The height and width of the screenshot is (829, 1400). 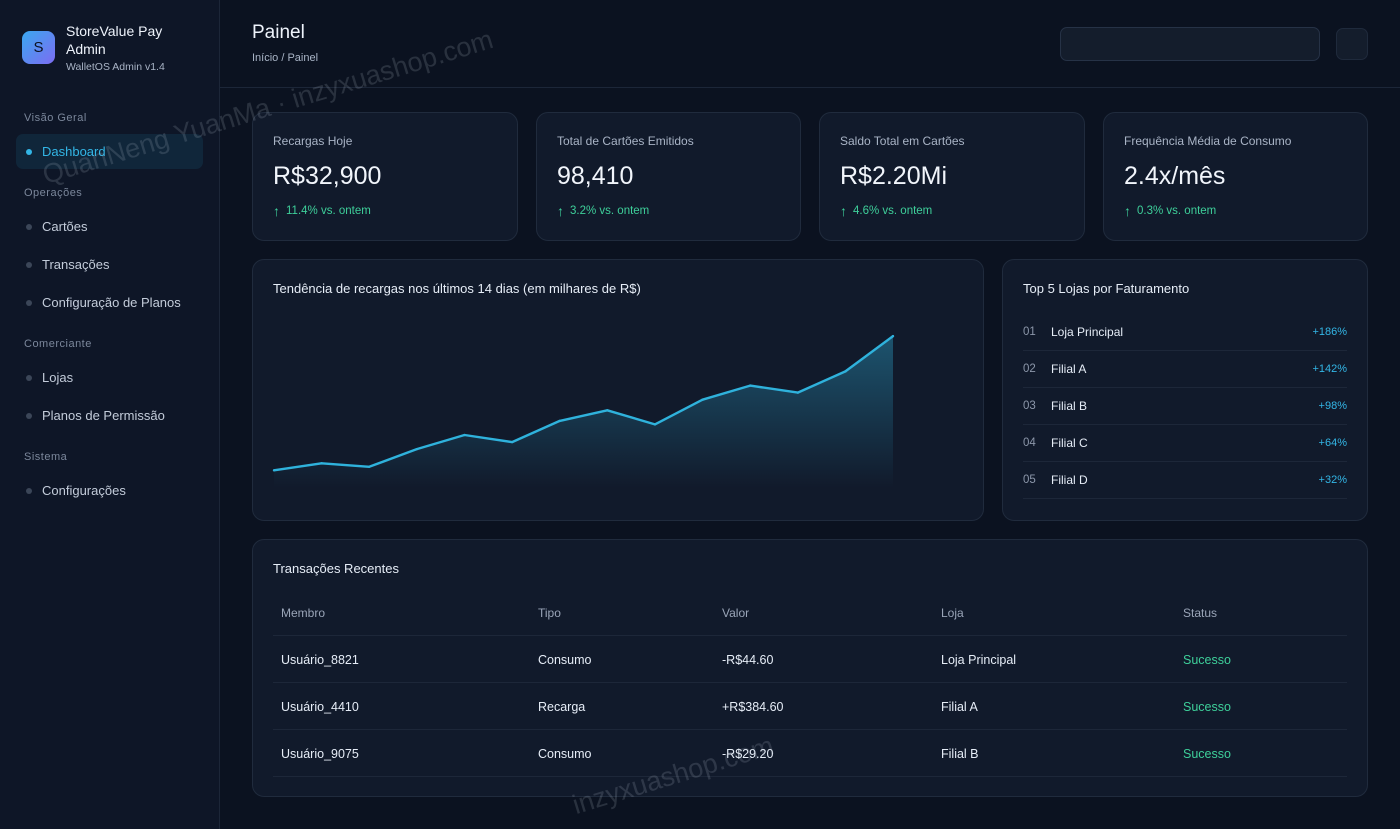 I want to click on column-header: Valor, so click(x=736, y=612).